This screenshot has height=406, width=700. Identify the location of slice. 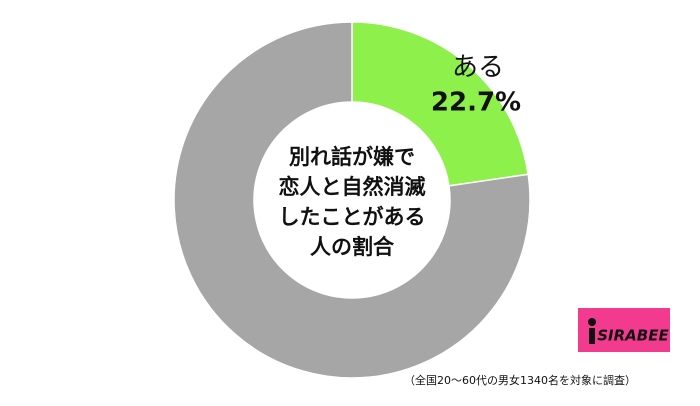
(440, 104).